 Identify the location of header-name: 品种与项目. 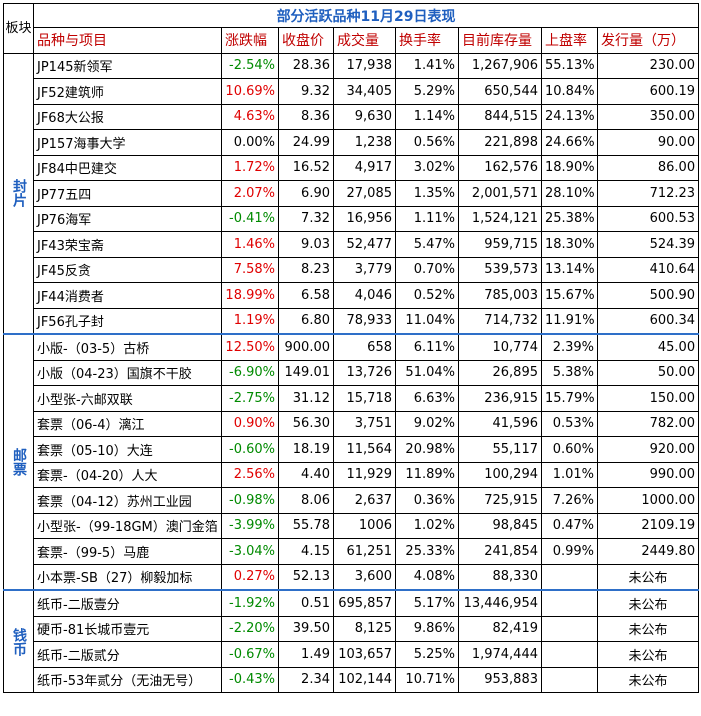
(127, 40).